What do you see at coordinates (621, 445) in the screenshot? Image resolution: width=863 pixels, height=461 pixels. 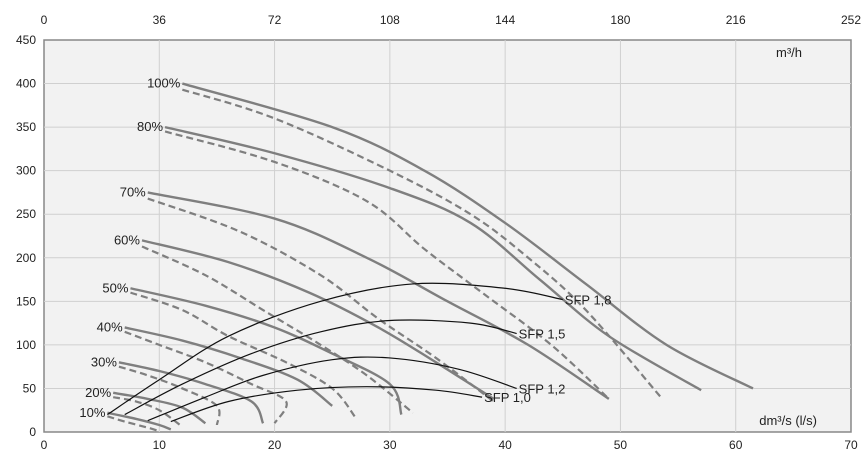 I see `x-tick-label: 50` at bounding box center [621, 445].